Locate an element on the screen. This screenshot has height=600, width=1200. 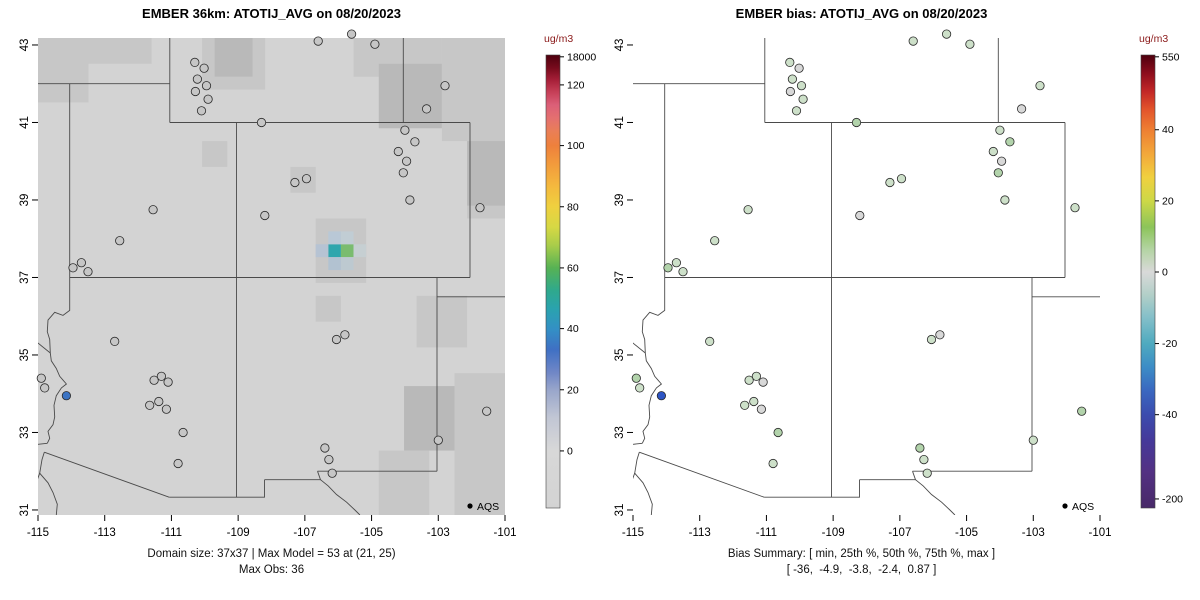
lat-tick-label: 37 is located at coordinates (25, 277).